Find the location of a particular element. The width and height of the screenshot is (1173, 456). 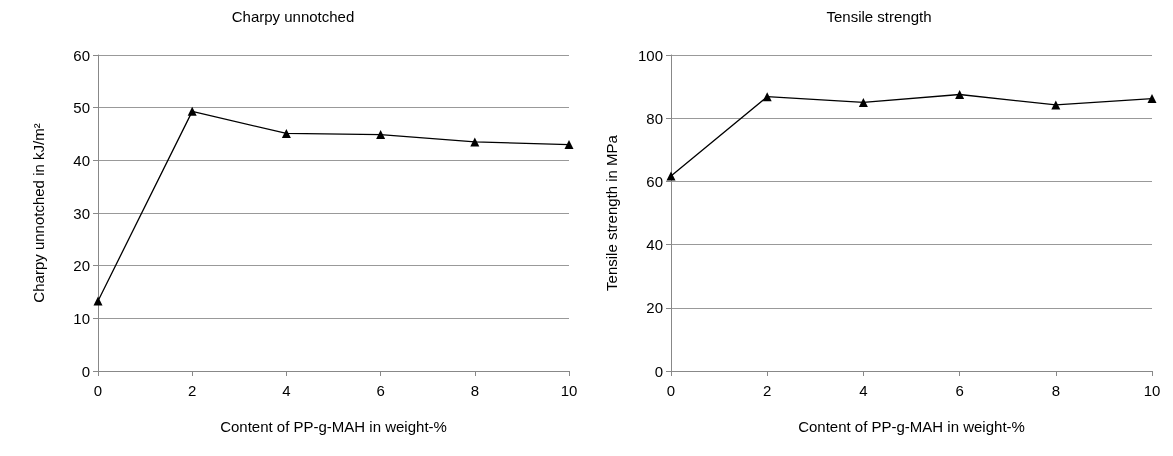

chart-title: Tensile strength is located at coordinates (879, 16).